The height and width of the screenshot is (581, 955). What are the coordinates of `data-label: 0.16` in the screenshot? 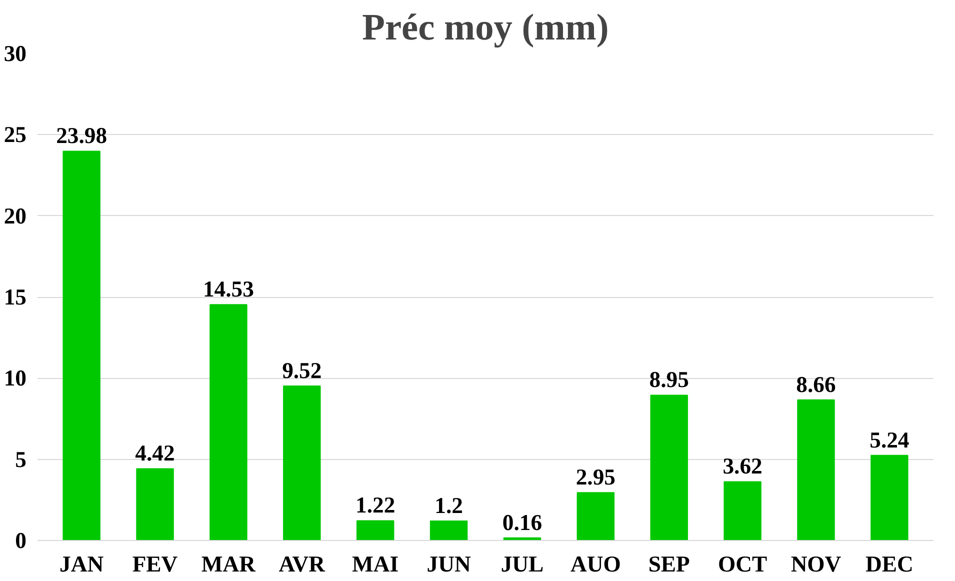 It's located at (522, 522).